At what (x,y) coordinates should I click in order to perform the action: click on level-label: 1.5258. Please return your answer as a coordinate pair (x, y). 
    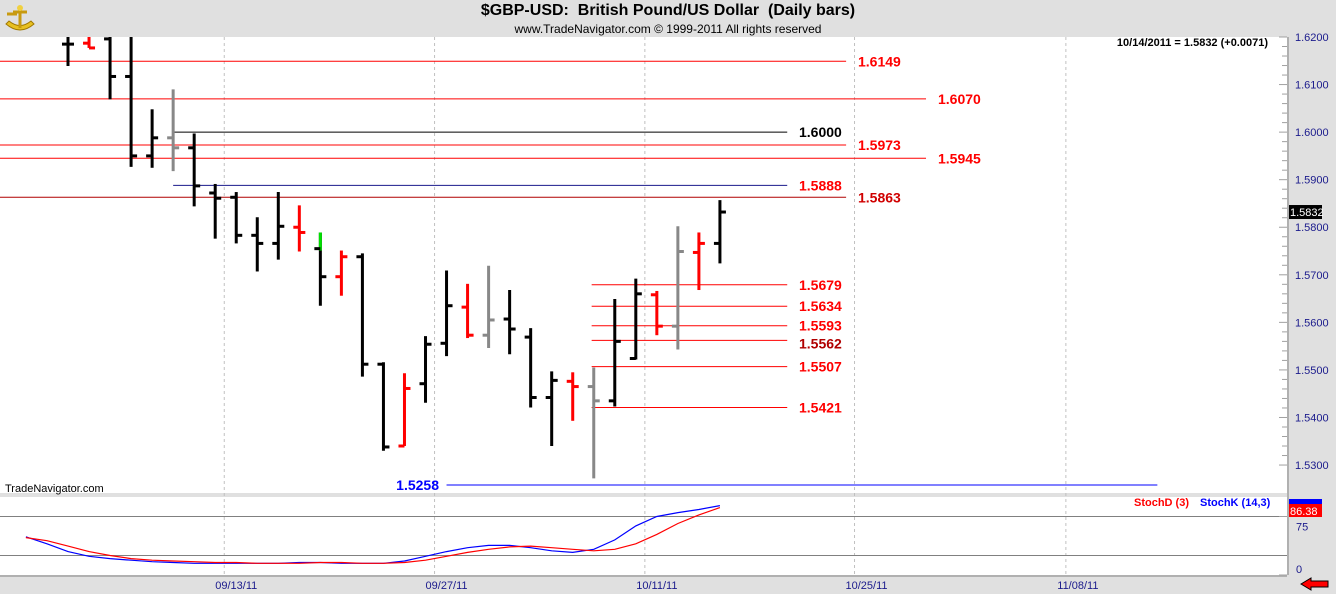
    Looking at the image, I should click on (417, 485).